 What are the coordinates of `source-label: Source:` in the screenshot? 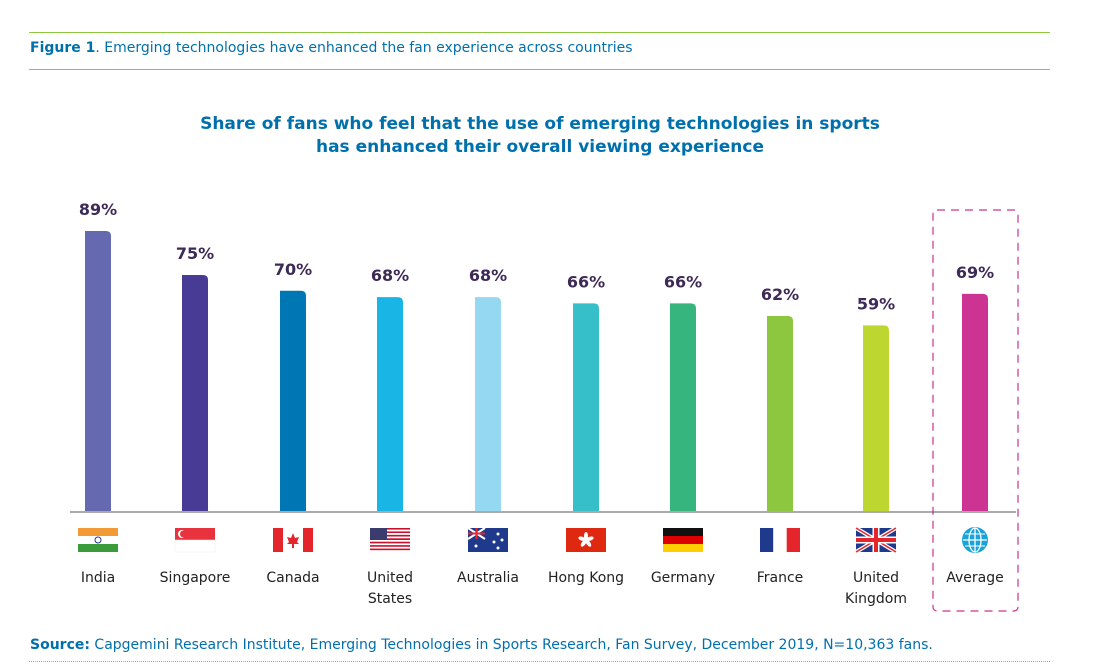 It's located at (60, 645).